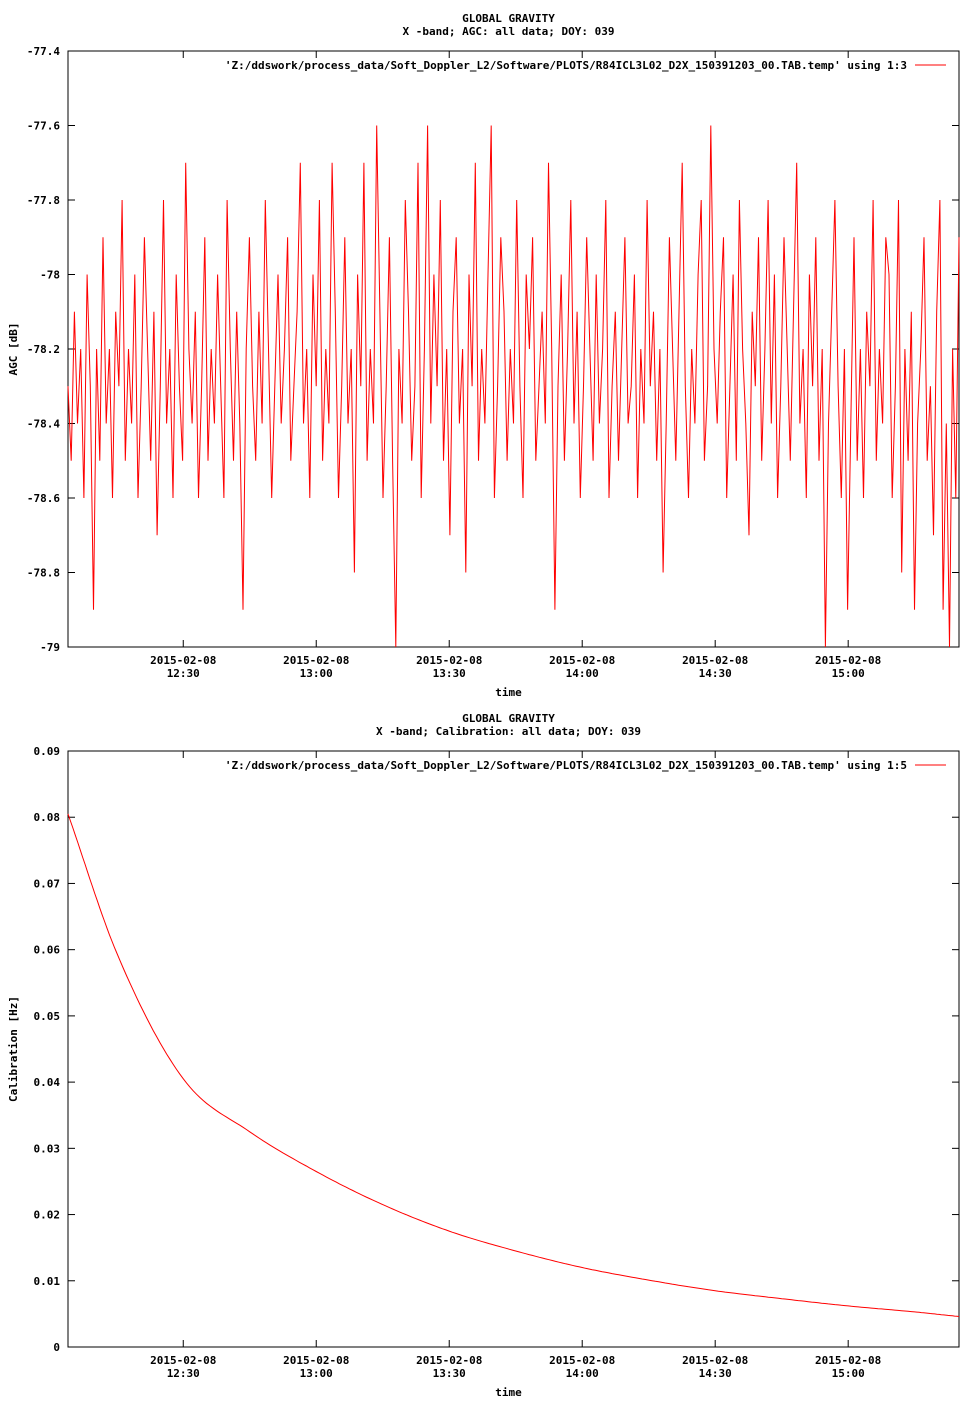 Image resolution: width=980 pixels, height=1404 pixels. Describe the element at coordinates (509, 31) in the screenshot. I see `chart-subtitle: X -band; AGC: all data; DOY: 039` at that location.